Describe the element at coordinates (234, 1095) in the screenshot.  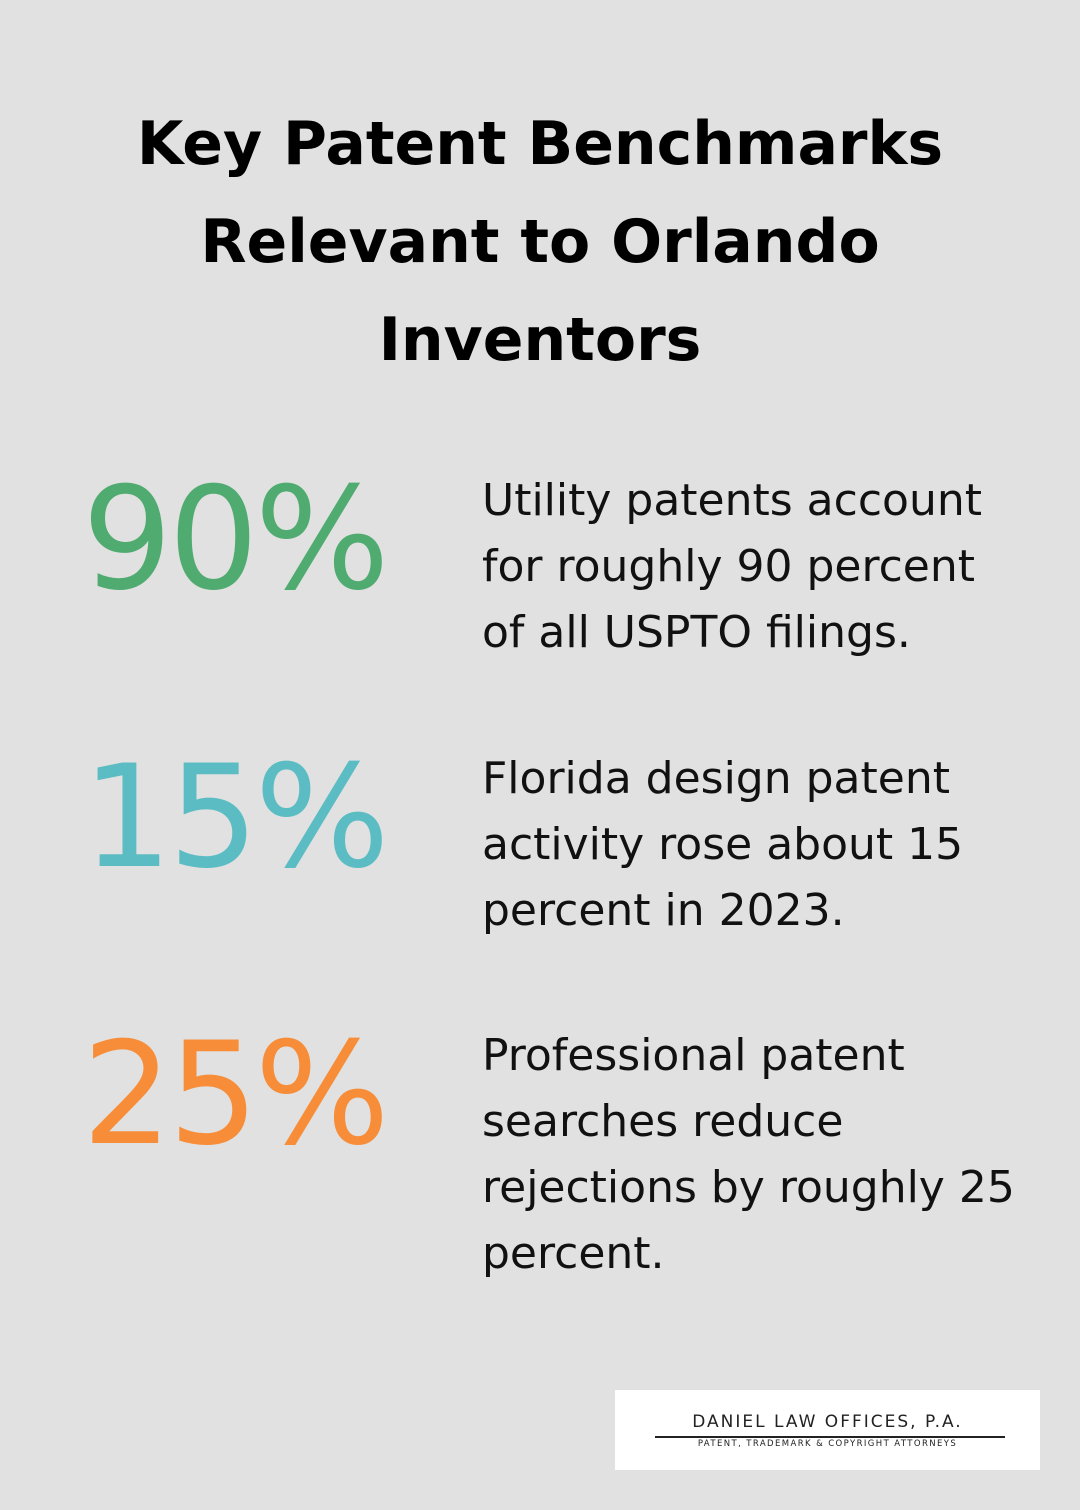
I see `stat-value: 25%` at that location.